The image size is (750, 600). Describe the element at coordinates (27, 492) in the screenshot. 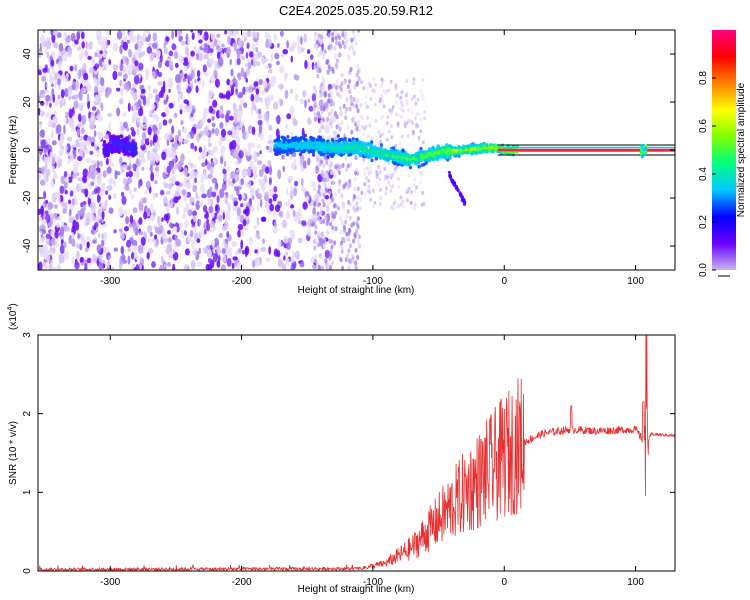

I see `y-tick-label: 1` at that location.